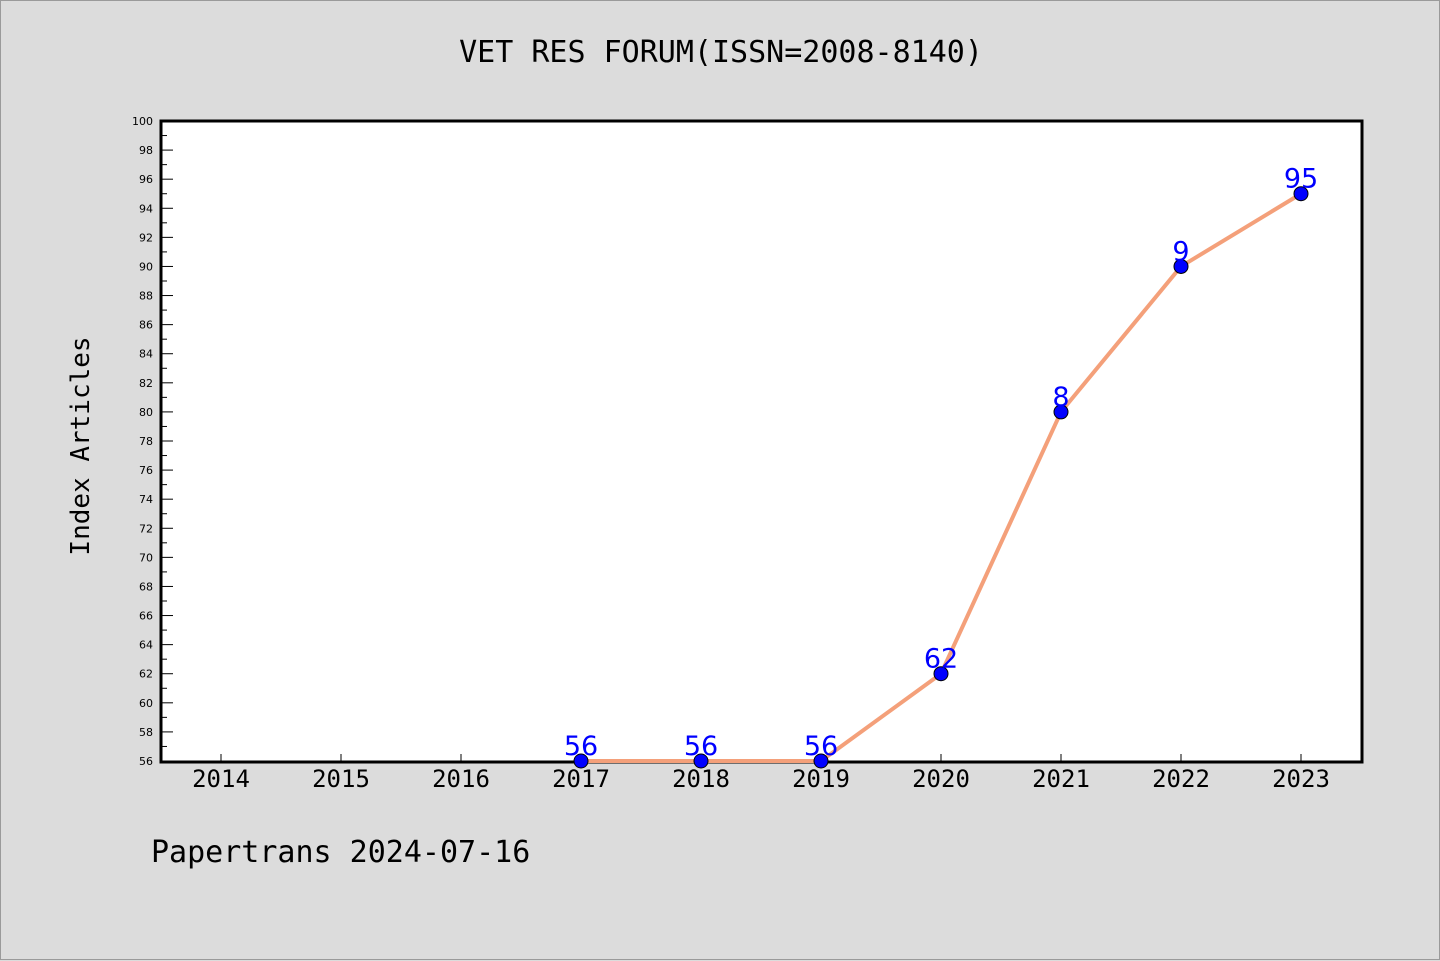  I want to click on y-tick-label: 70, so click(146, 557).